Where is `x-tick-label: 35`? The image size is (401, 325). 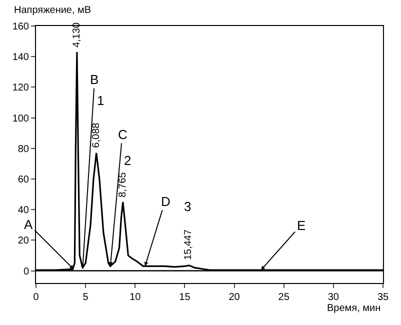 x-tick-label: 35 is located at coordinates (383, 297).